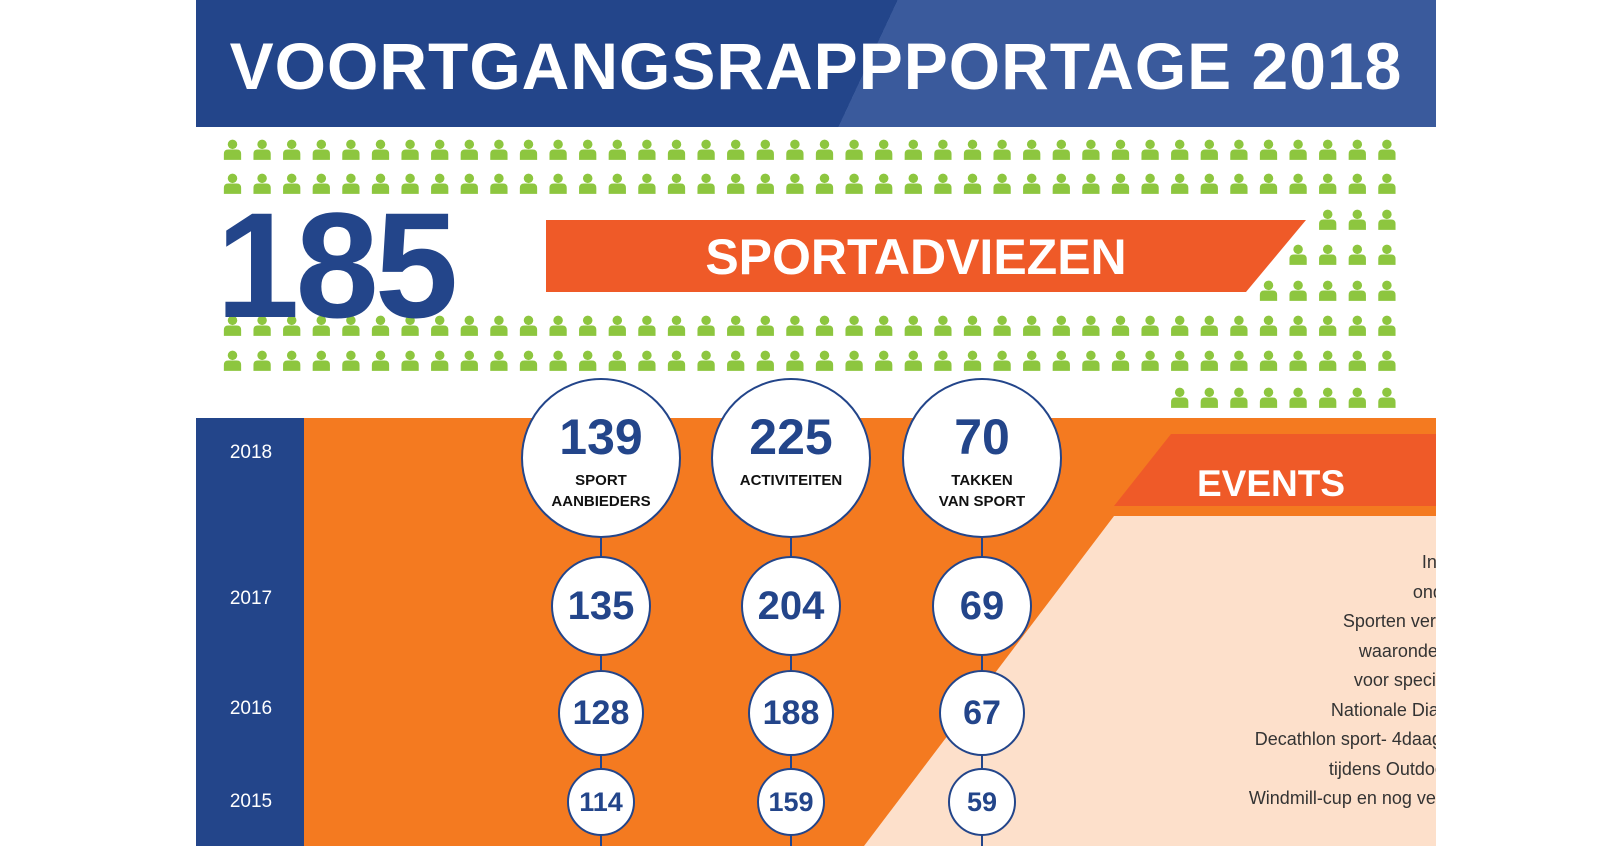  I want to click on year-2018: 2018, so click(251, 452).